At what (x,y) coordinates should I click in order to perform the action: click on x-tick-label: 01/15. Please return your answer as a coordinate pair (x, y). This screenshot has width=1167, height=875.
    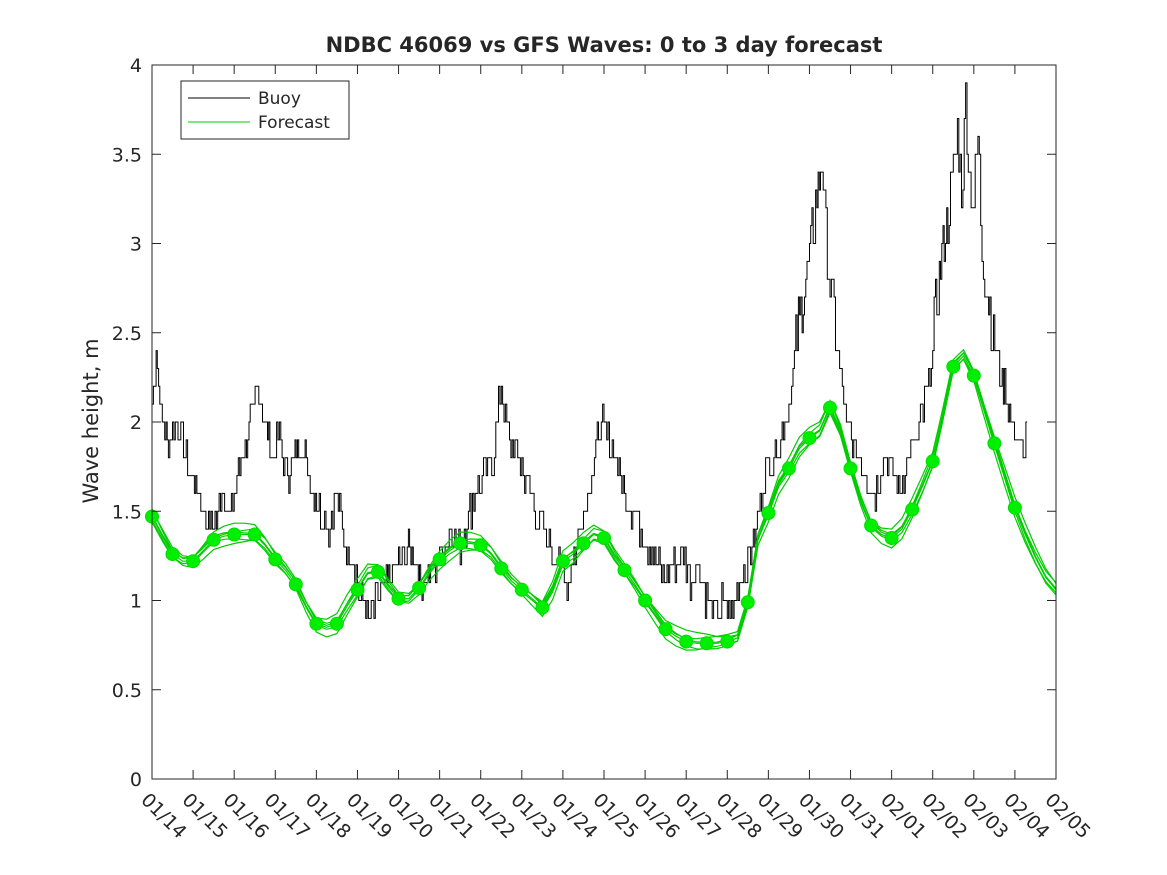
    Looking at the image, I should click on (205, 816).